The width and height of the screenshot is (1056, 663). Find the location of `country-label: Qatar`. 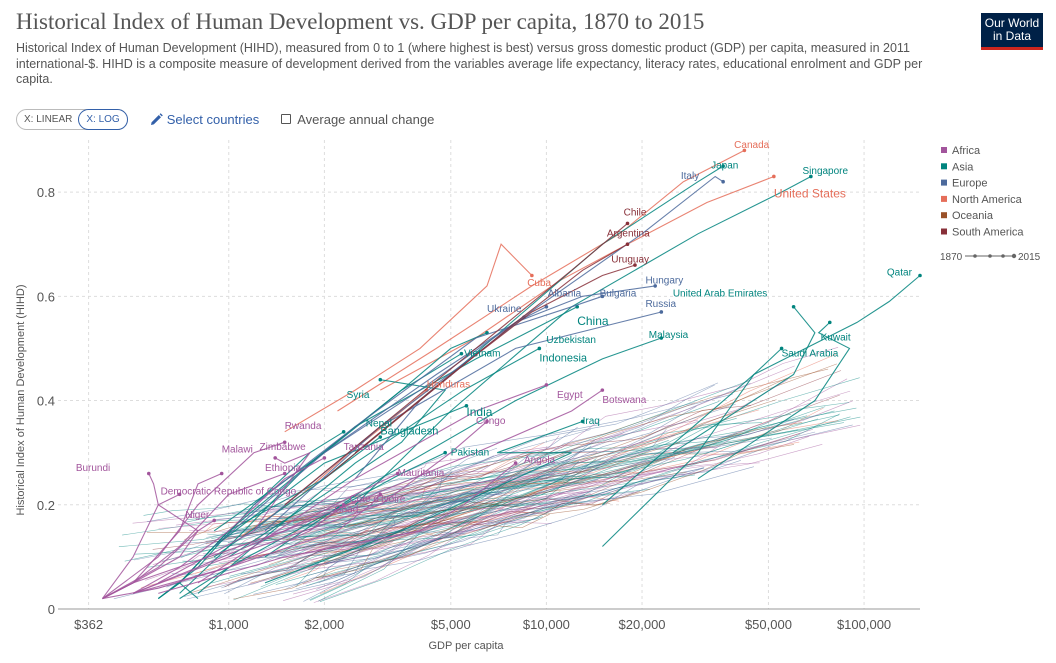

country-label: Qatar is located at coordinates (900, 272).